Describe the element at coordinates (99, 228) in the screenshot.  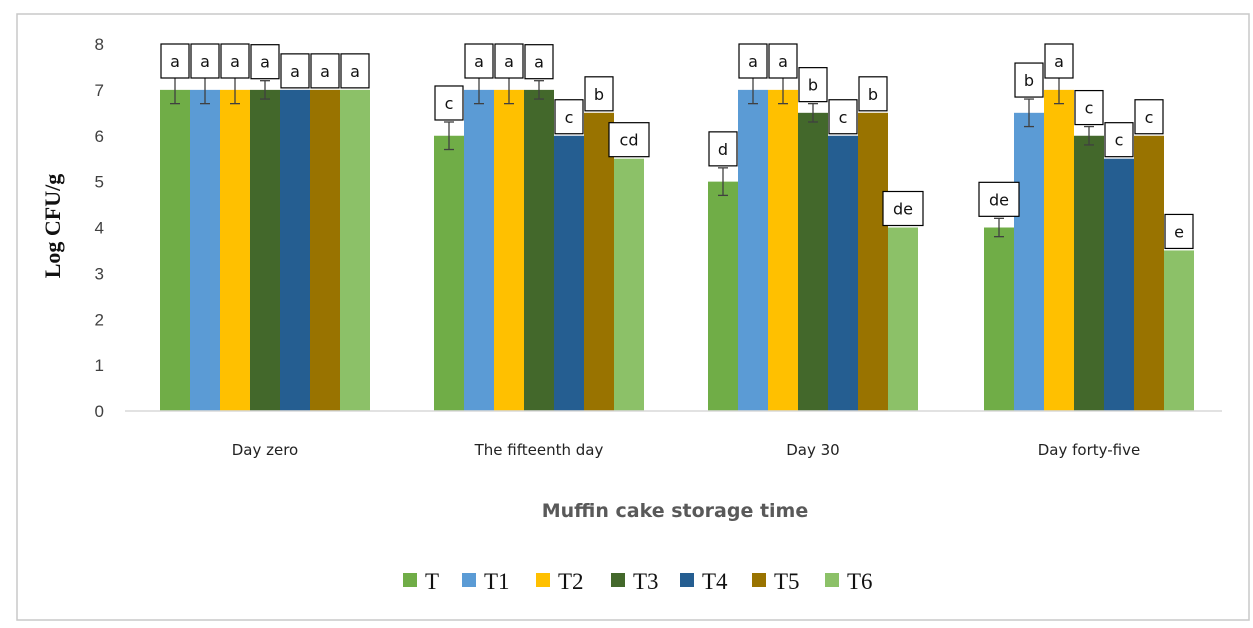
I see `y-axis-ticks: 0 1 2 3 4 5 6 7 8` at that location.